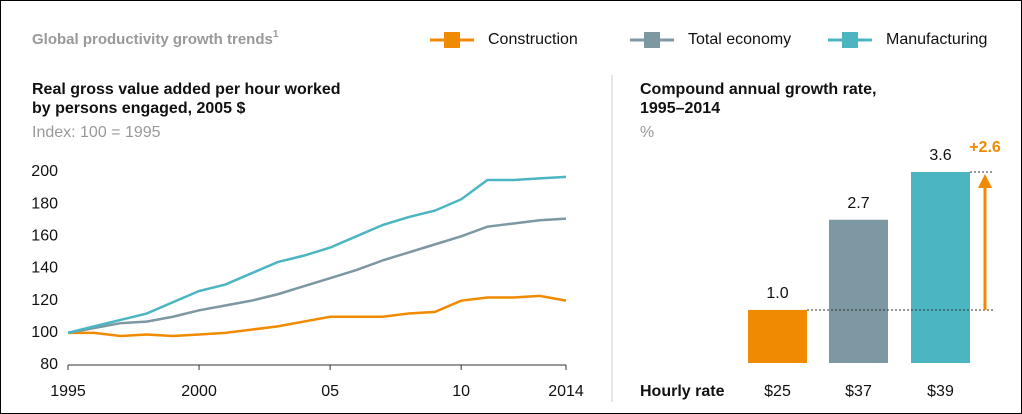 This screenshot has width=1022, height=414. What do you see at coordinates (682, 391) in the screenshot?
I see `row-label: Hourly rate` at bounding box center [682, 391].